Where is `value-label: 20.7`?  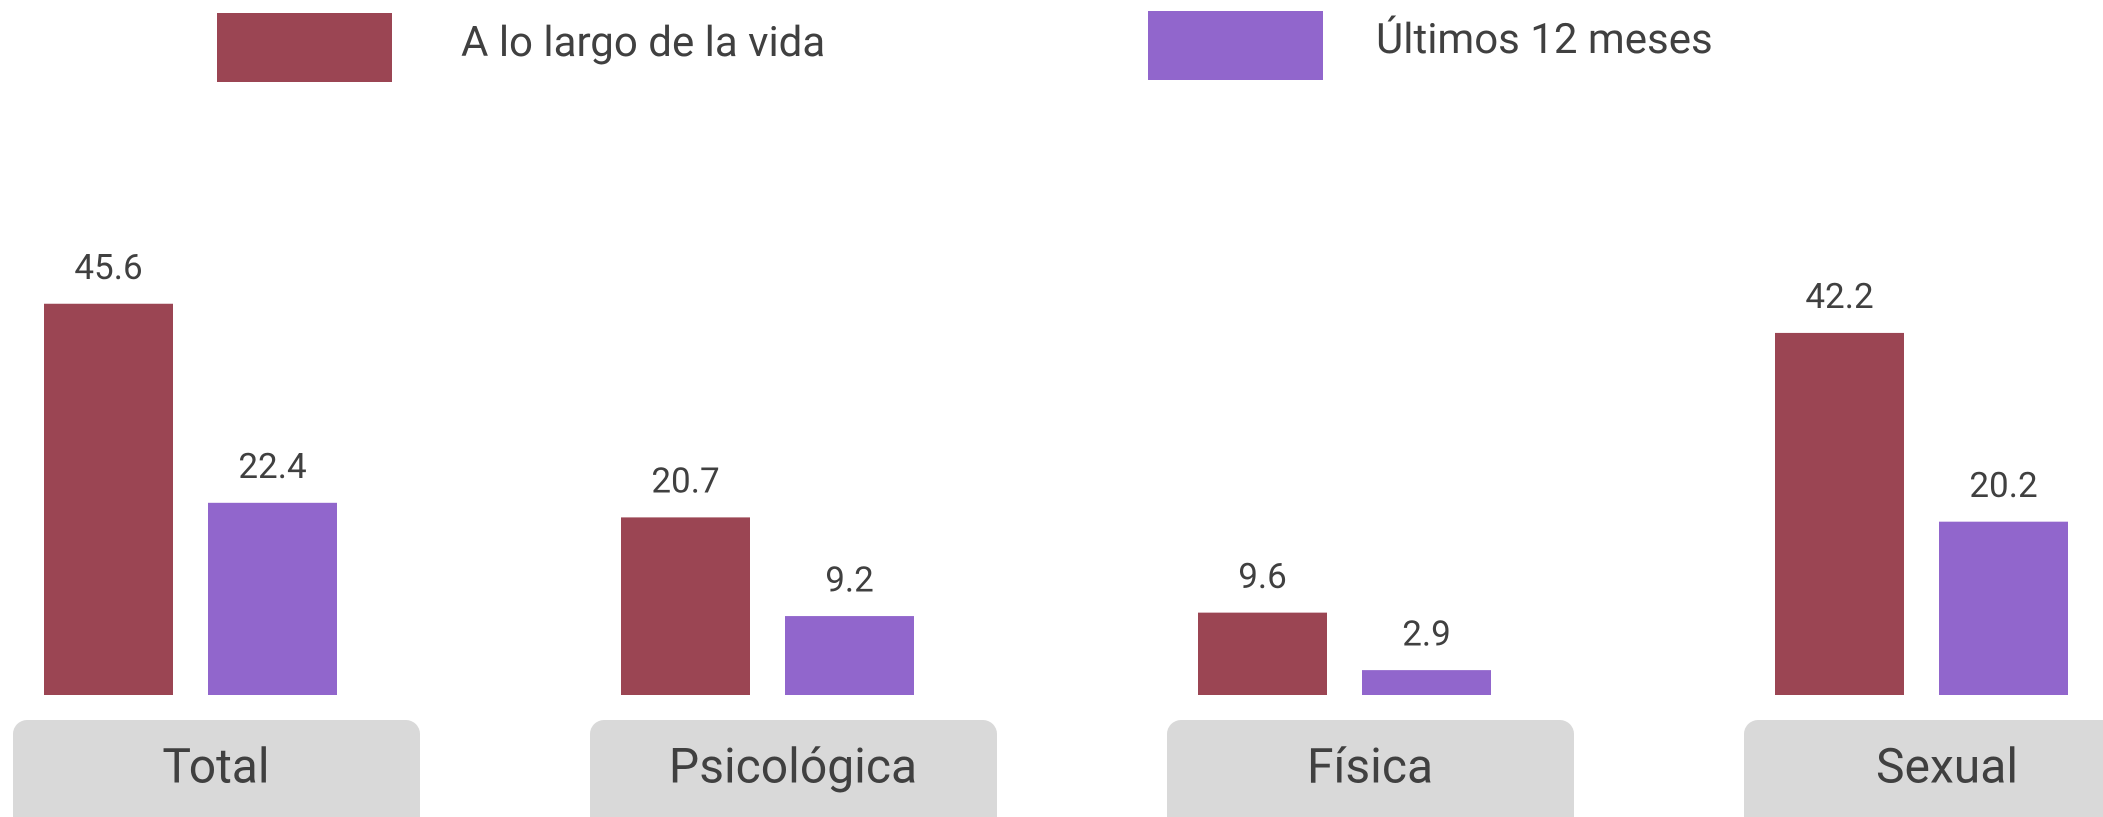 value-label: 20.7 is located at coordinates (685, 481).